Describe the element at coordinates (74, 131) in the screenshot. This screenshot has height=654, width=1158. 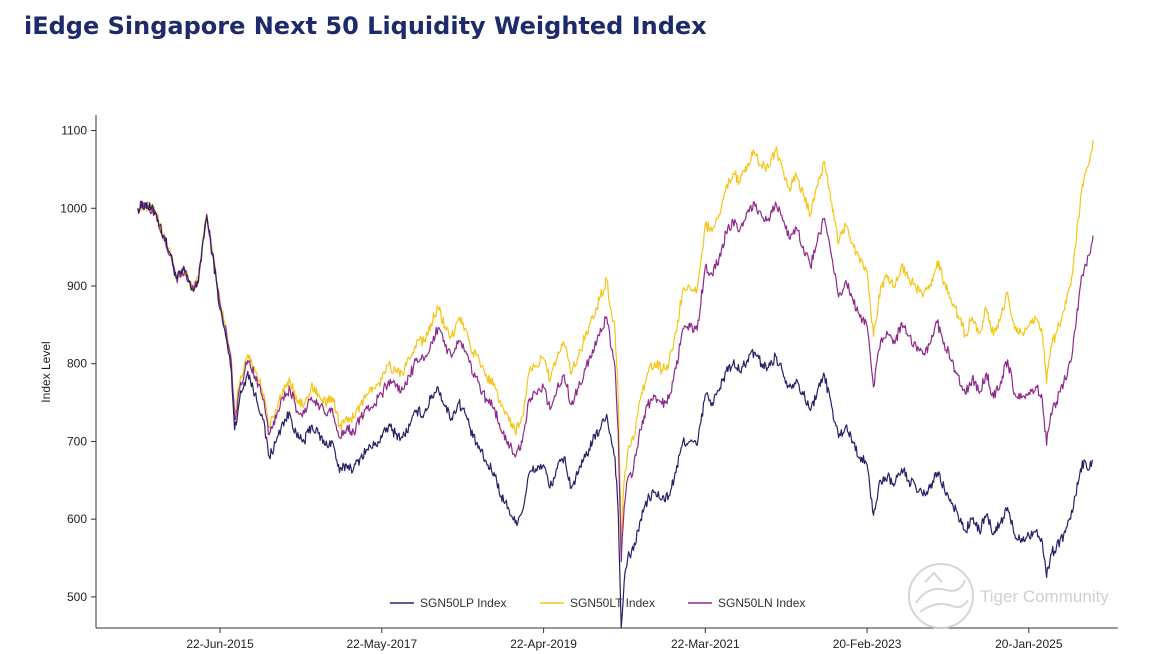
I see `y-tick-label: 1100` at that location.